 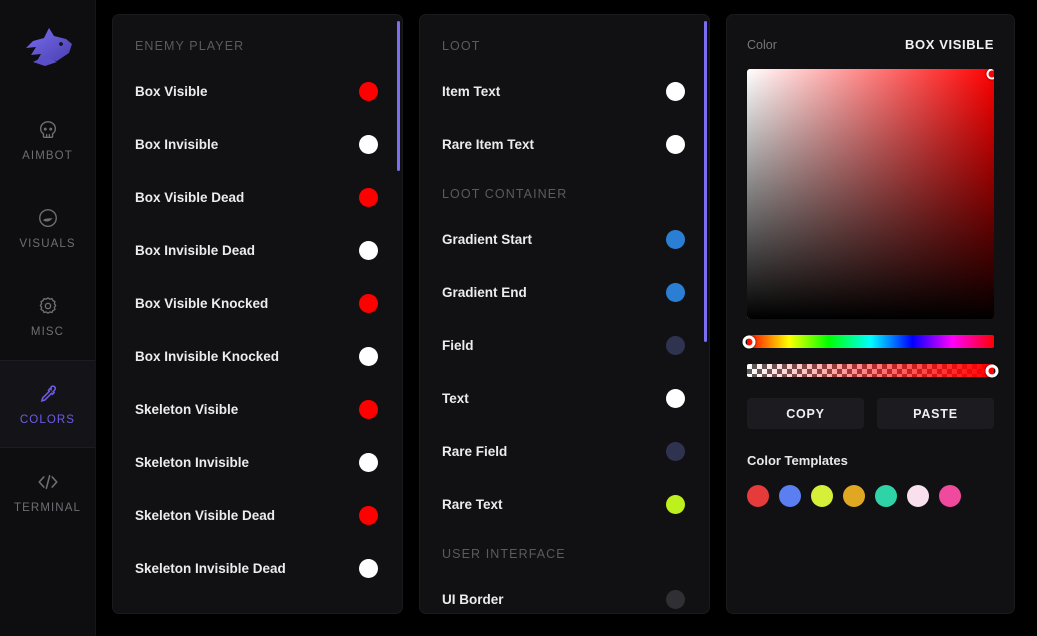 I want to click on copy-button: COPY, so click(x=805, y=413).